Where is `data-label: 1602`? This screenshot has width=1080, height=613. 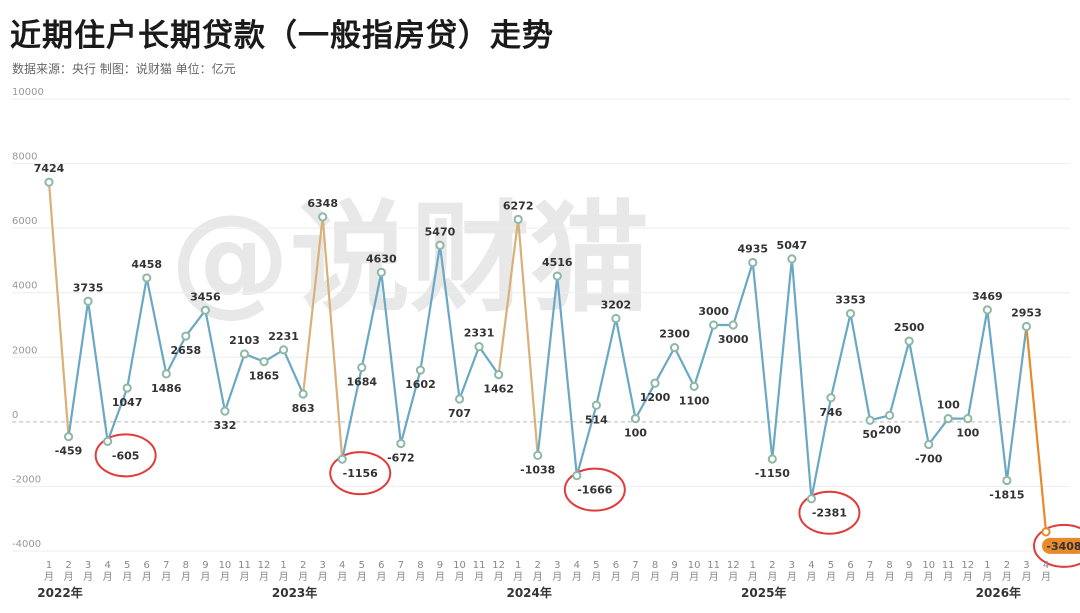 data-label: 1602 is located at coordinates (420, 384).